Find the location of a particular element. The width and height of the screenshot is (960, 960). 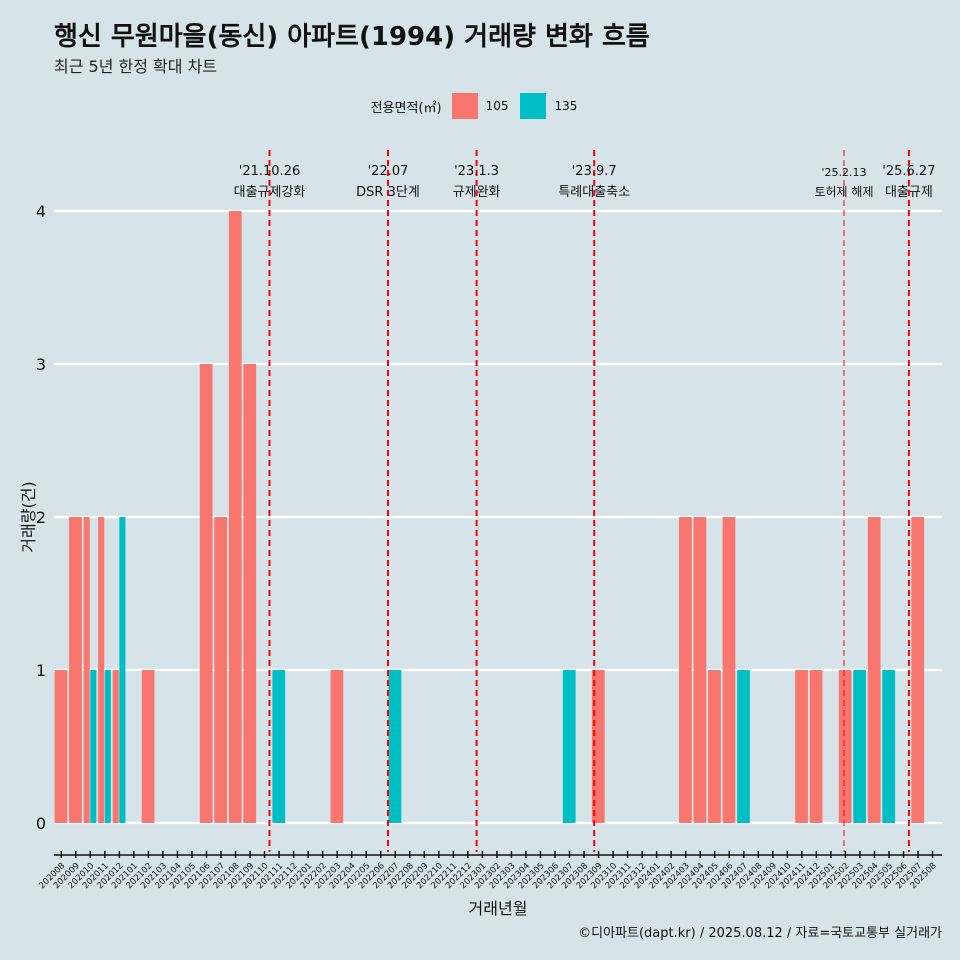

y-tick-label: 0 is located at coordinates (41, 823).